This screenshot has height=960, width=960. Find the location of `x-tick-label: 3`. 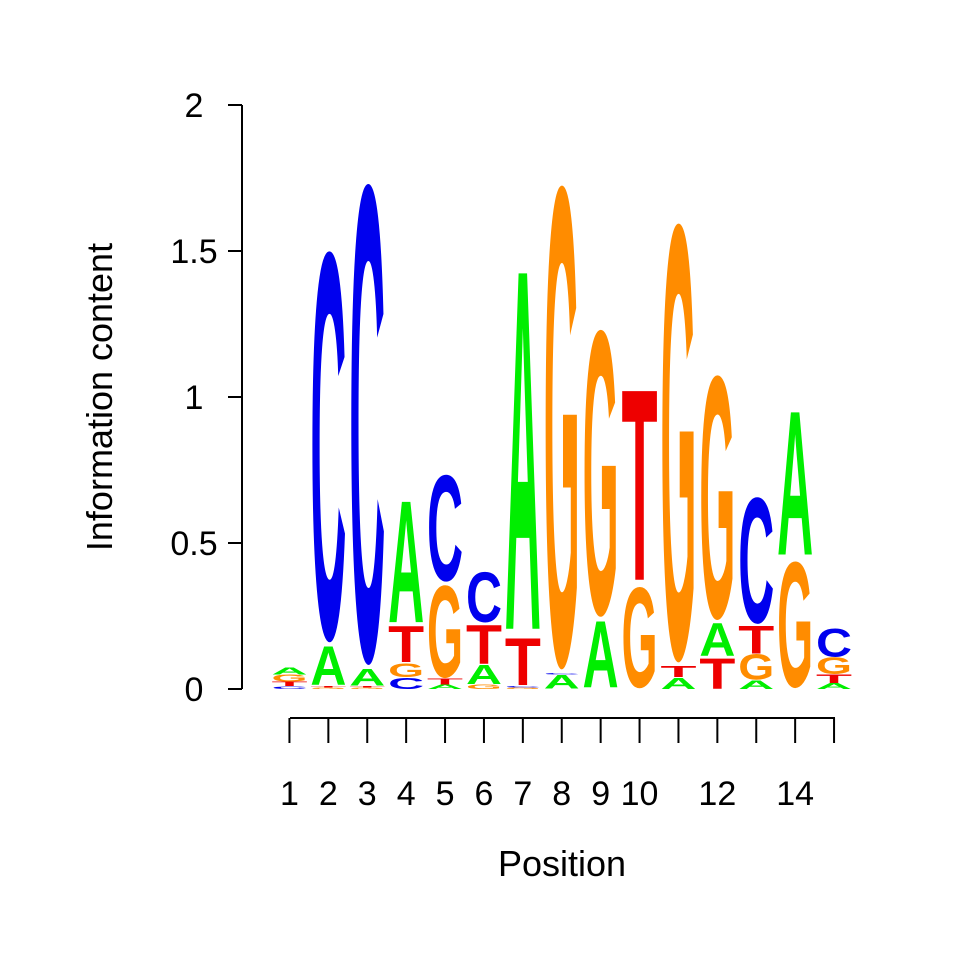

x-tick-label: 3 is located at coordinates (367, 794).